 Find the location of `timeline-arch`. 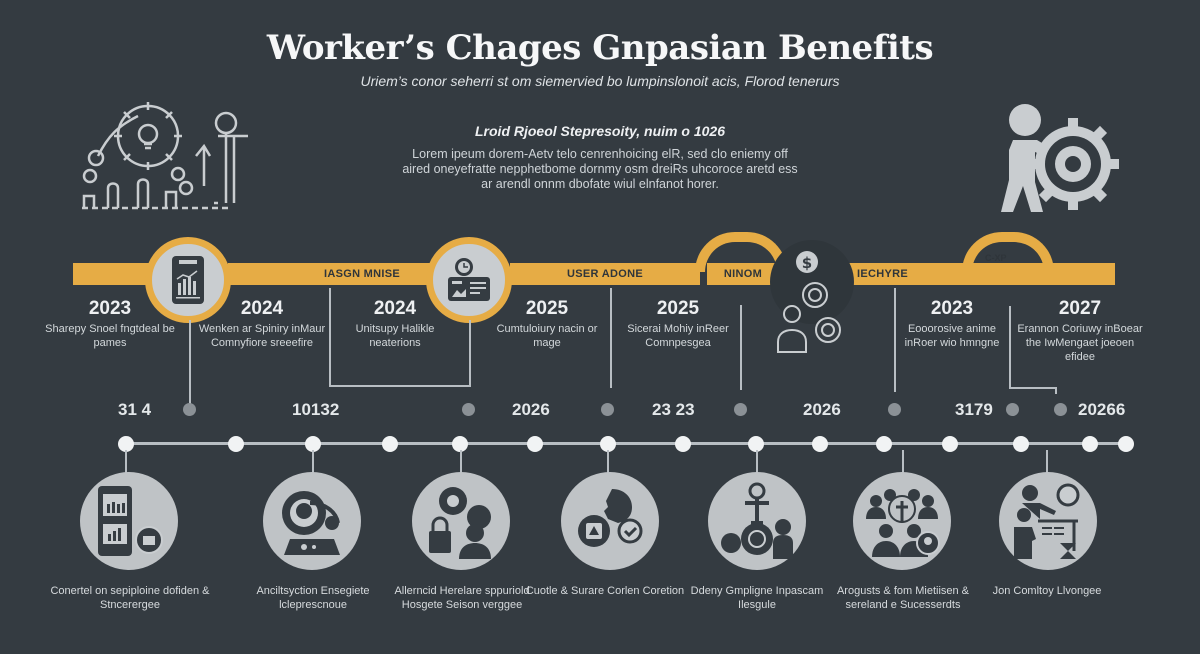

timeline-arch is located at coordinates (1008, 252).